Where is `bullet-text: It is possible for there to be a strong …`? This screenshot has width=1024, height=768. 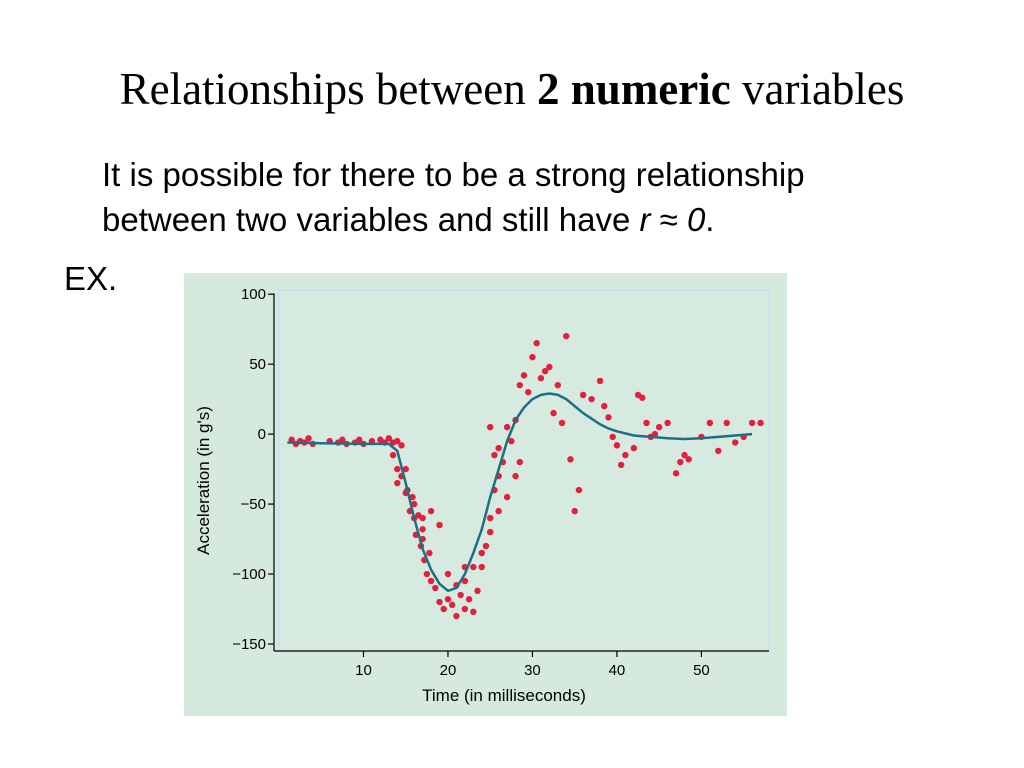 bullet-text: It is possible for there to be a strong … is located at coordinates (538, 197).